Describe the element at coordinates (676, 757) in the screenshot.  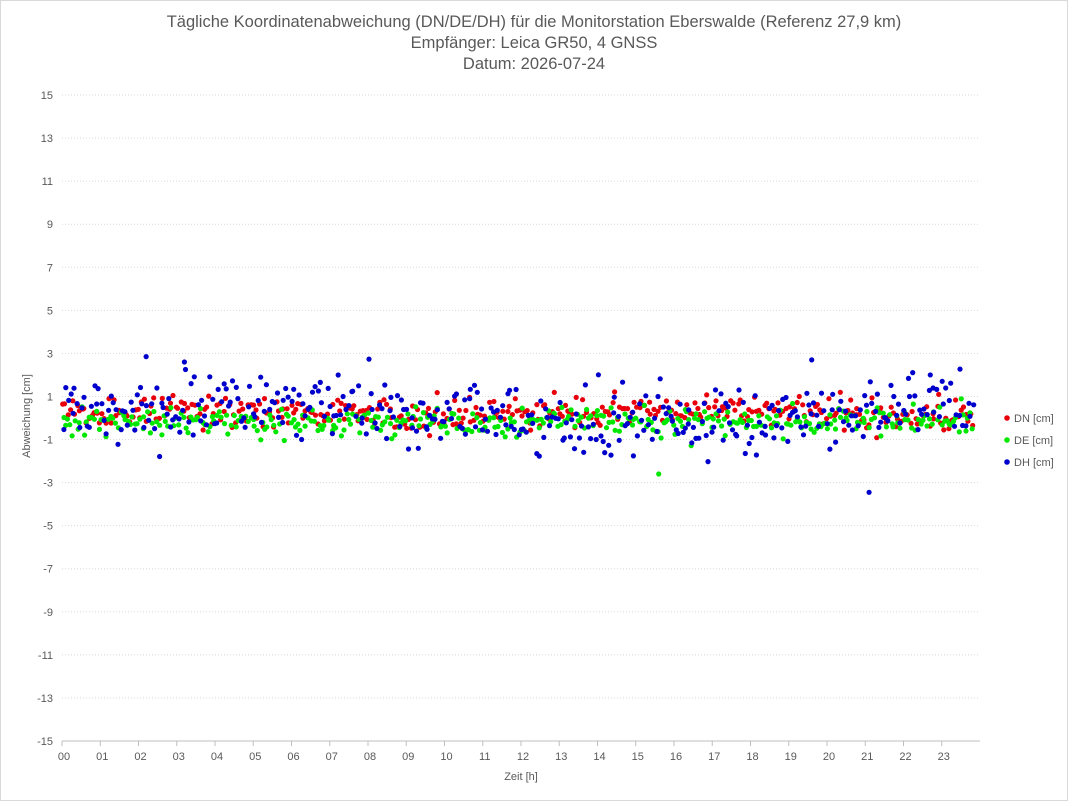
I see `x-tick-label: 16` at that location.